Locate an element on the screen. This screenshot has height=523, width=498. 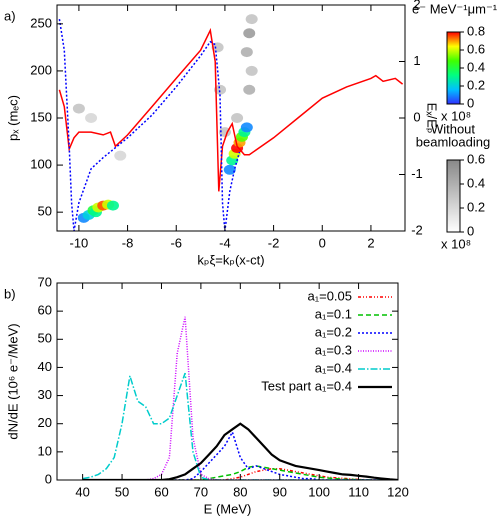
y-tick-label: 150 is located at coordinates (41, 116).